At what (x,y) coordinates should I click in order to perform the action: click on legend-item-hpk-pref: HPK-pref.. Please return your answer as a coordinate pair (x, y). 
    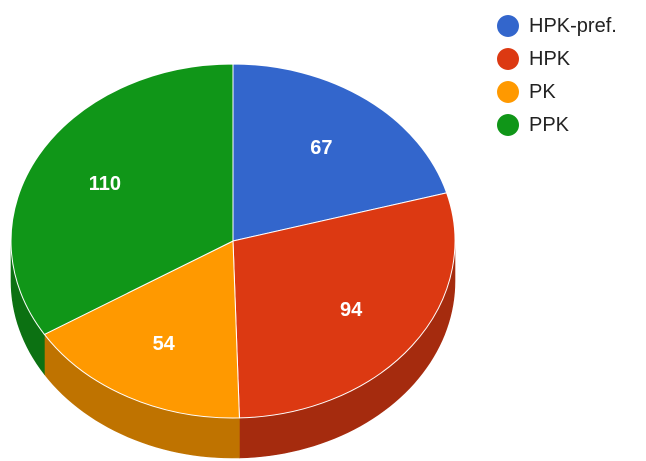
    Looking at the image, I should click on (557, 26).